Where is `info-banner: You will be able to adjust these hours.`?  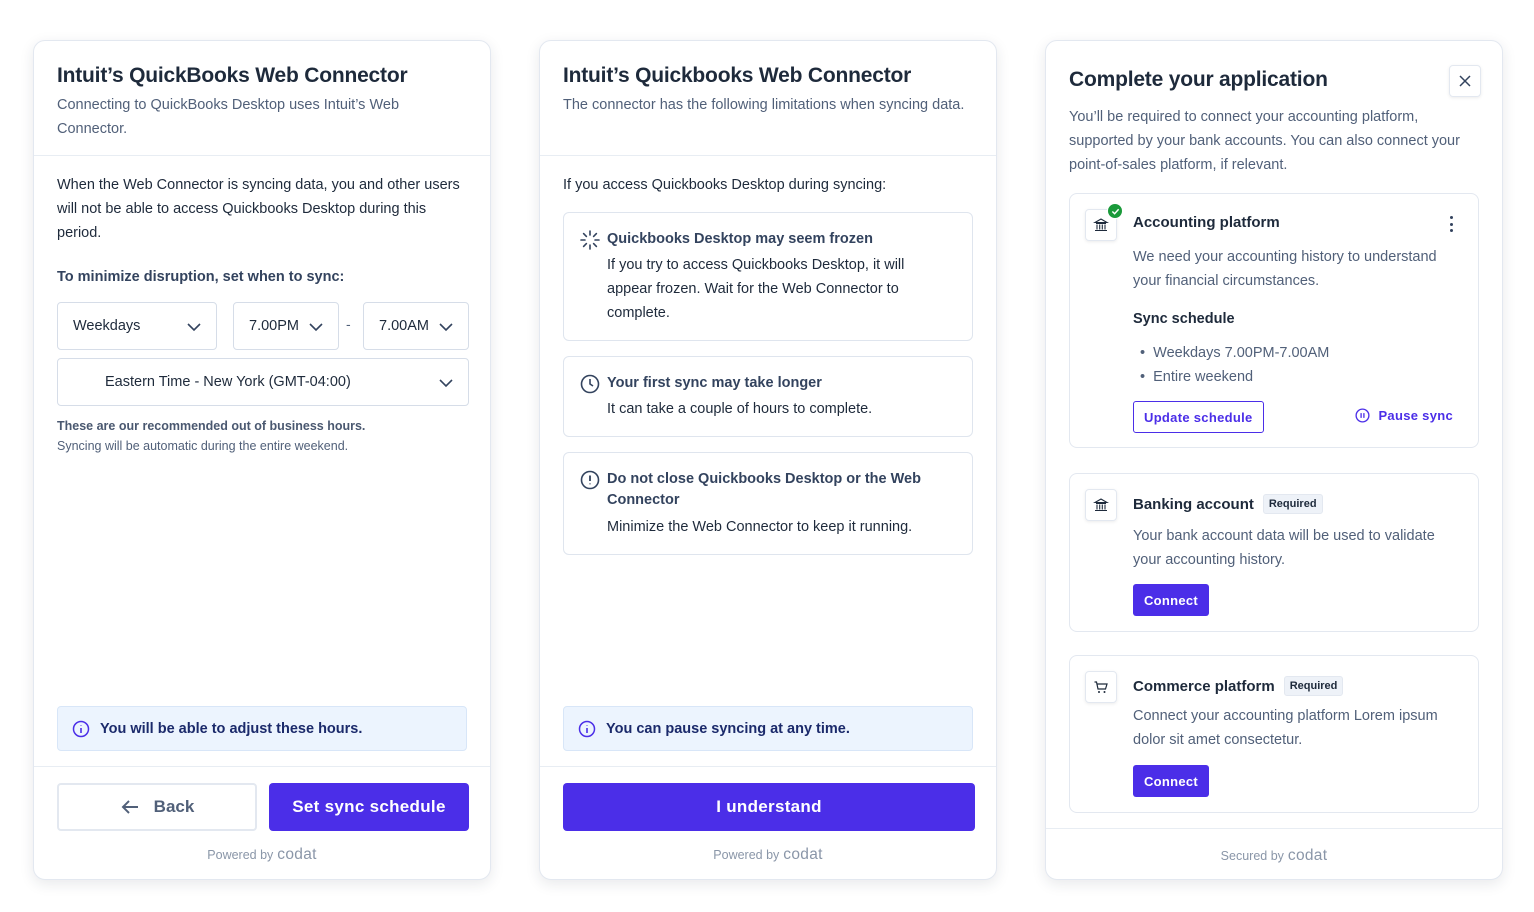 info-banner: You will be able to adjust these hours. is located at coordinates (262, 728).